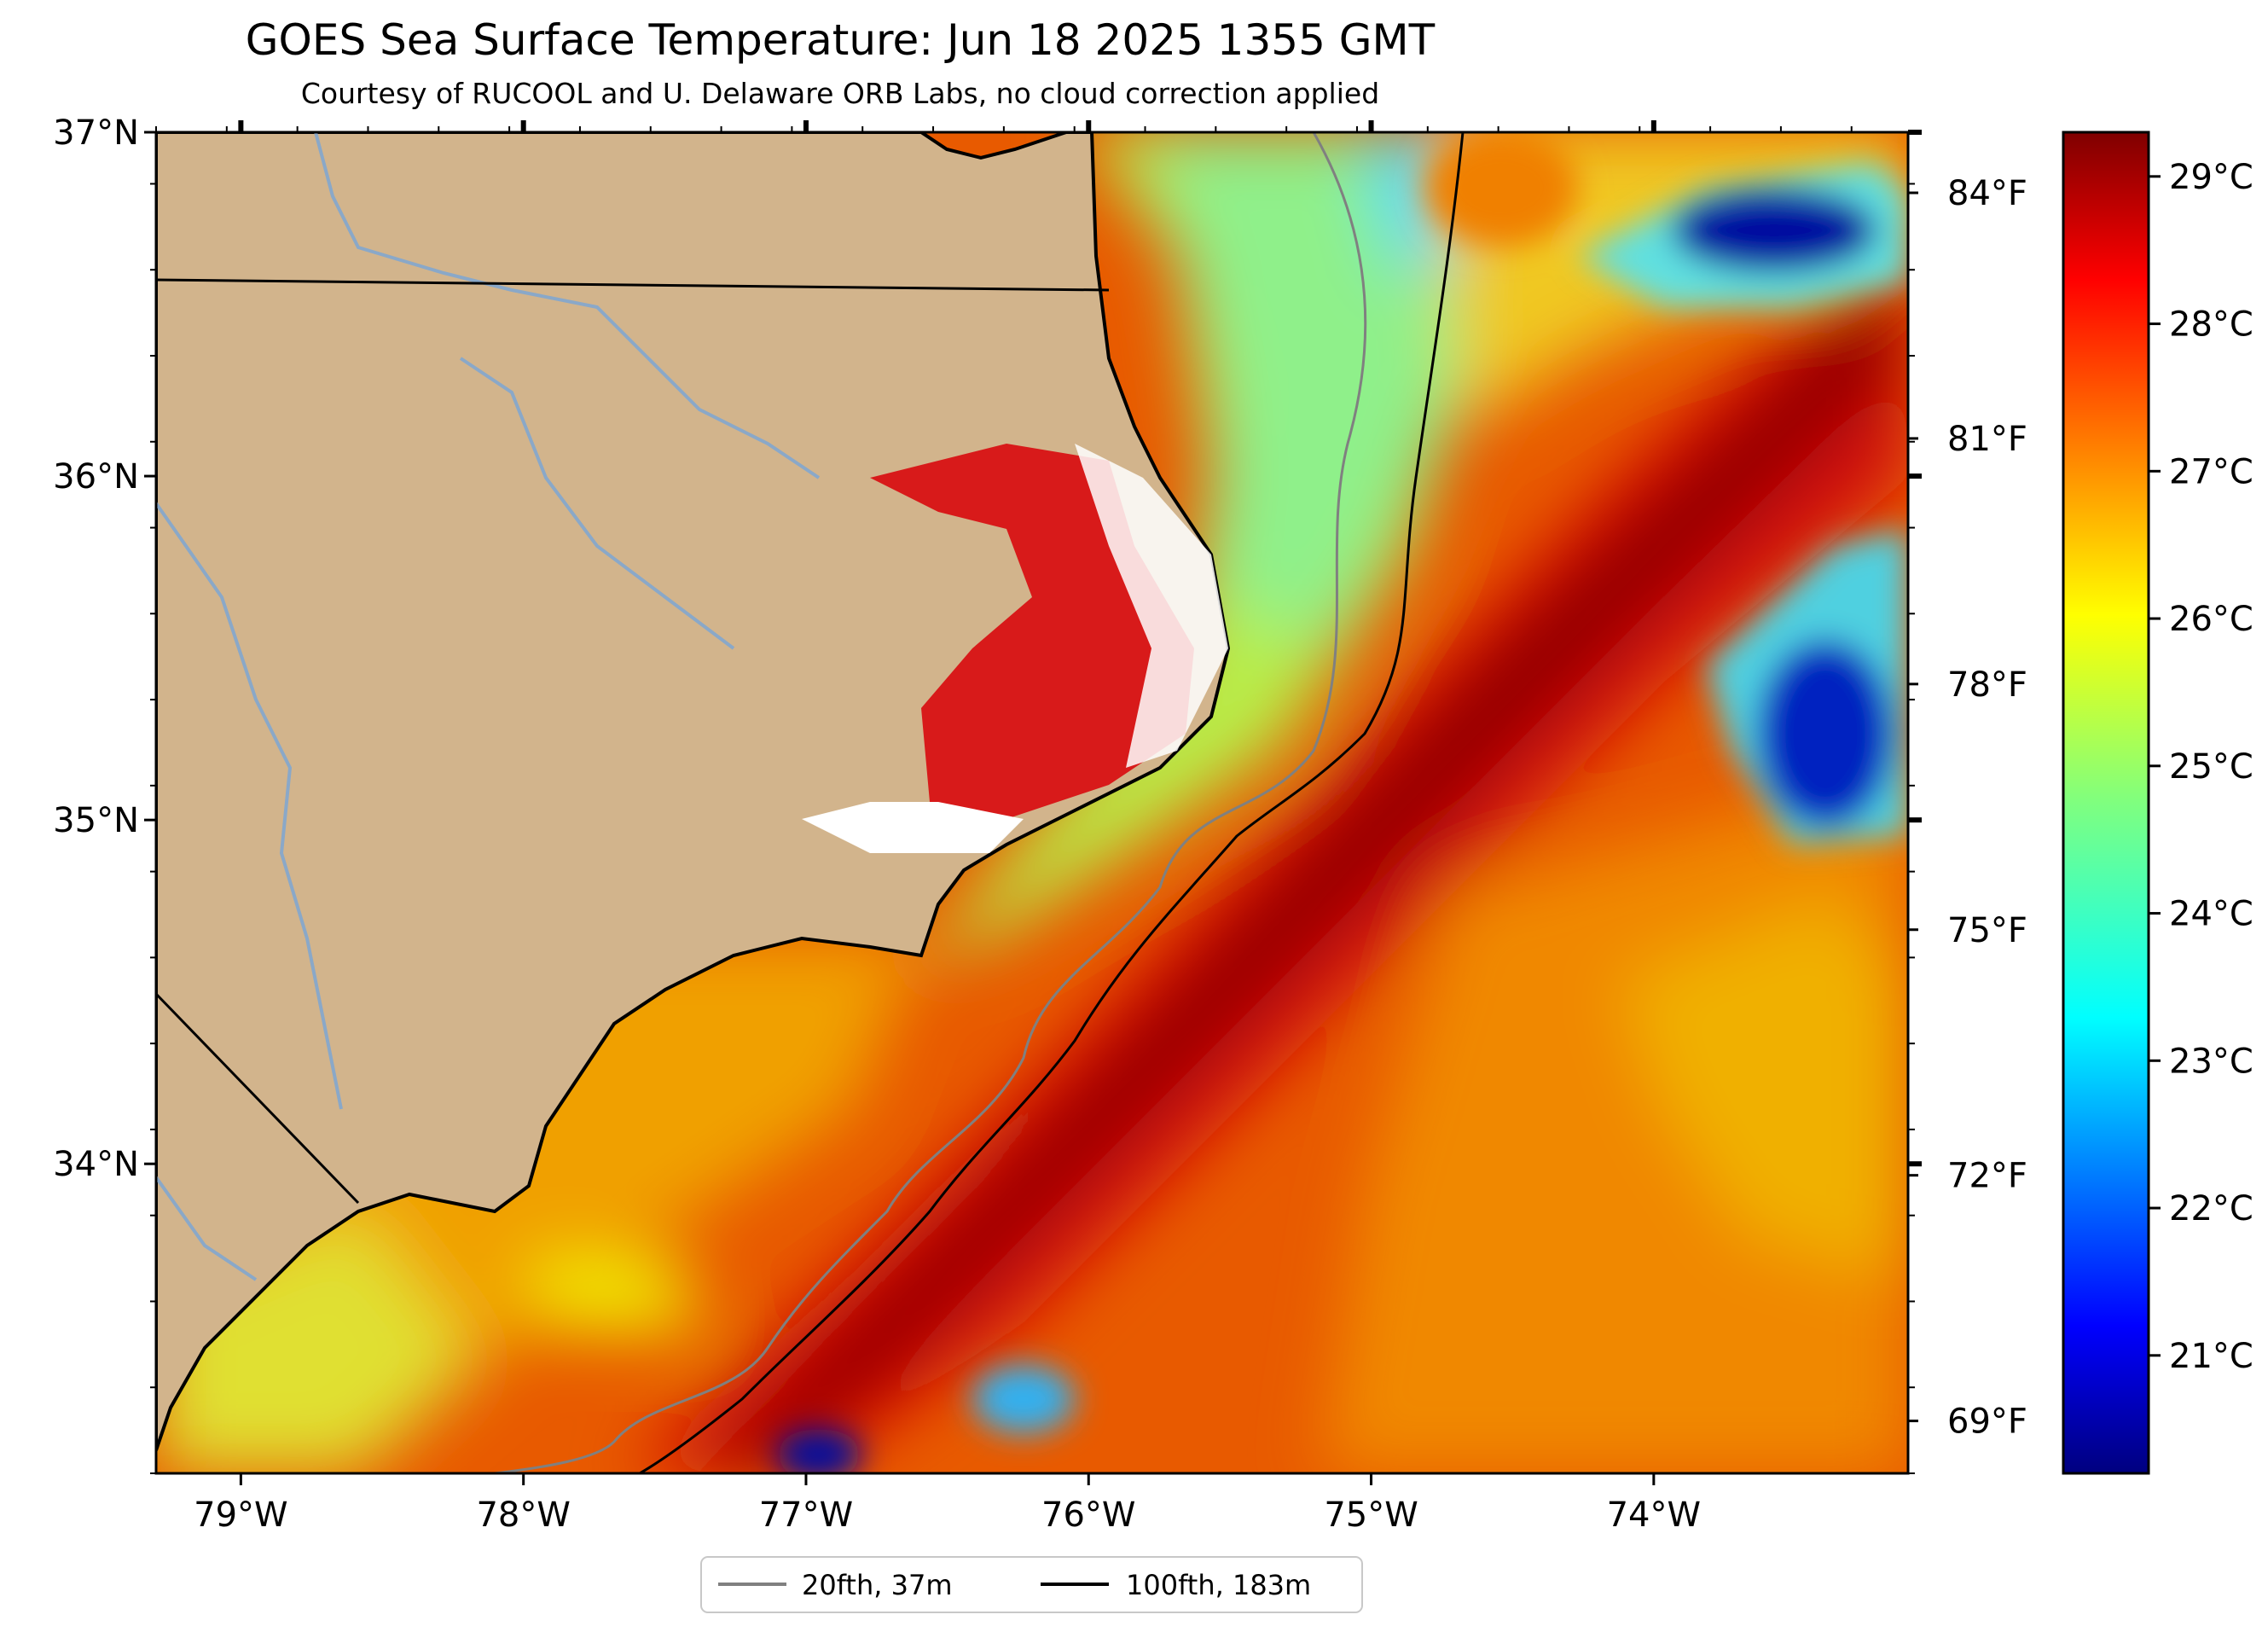  Describe the element at coordinates (2211, 767) in the screenshot. I see `colorbar-tick-label: 25°C` at that location.